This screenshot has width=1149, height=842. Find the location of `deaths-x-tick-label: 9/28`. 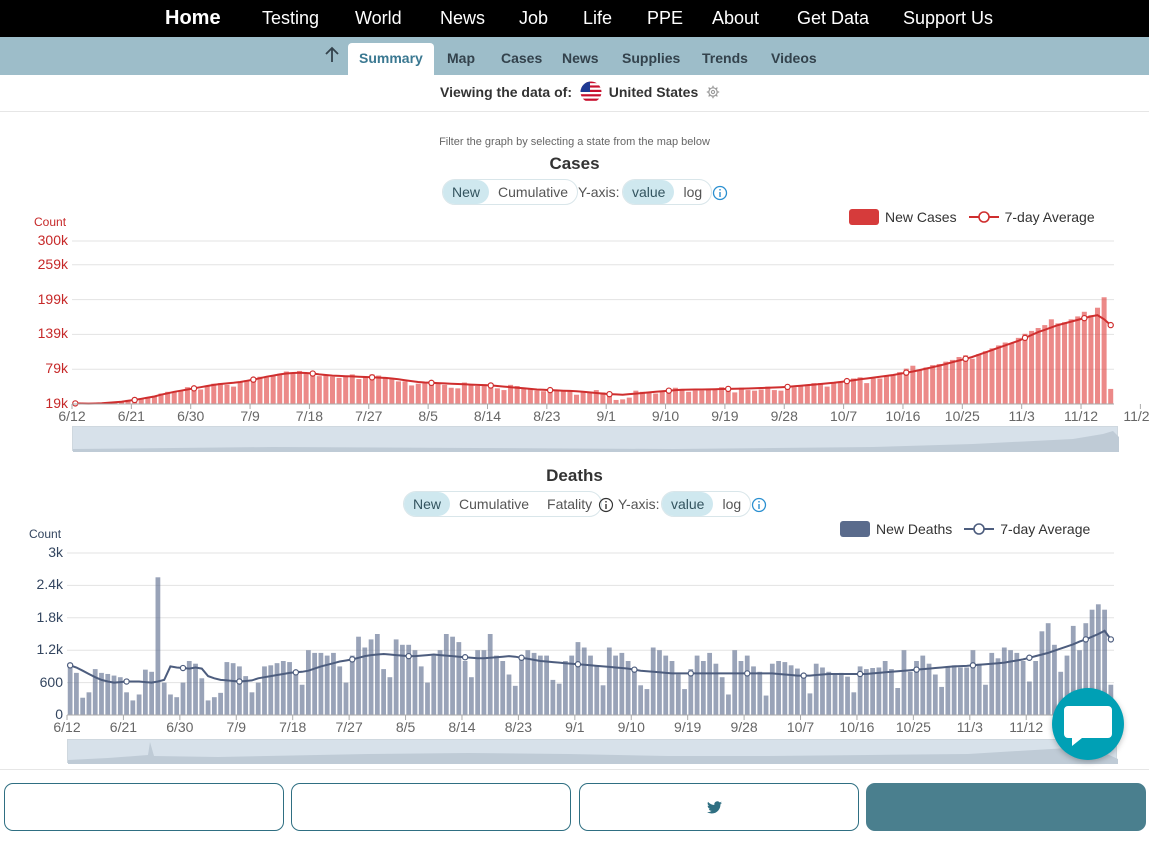

deaths-x-tick-label: 9/28 is located at coordinates (744, 727).